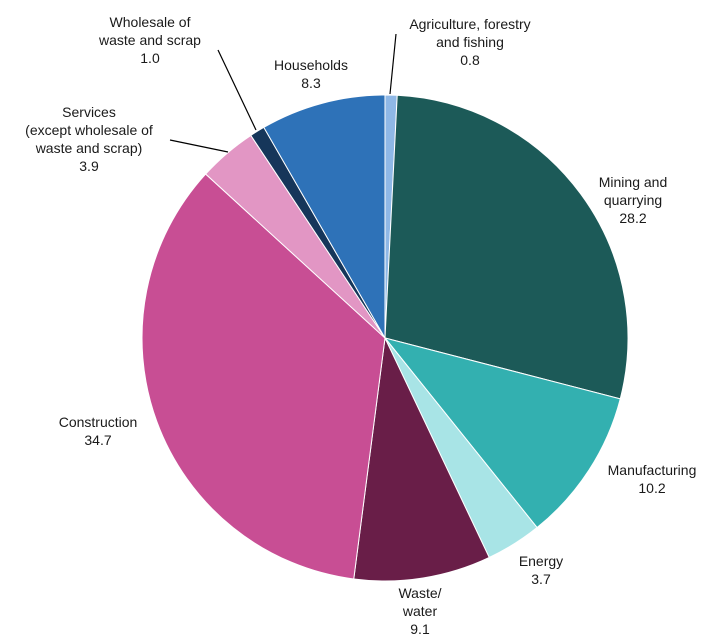 This screenshot has height=642, width=710. I want to click on slice-name: Mining and, so click(633, 182).